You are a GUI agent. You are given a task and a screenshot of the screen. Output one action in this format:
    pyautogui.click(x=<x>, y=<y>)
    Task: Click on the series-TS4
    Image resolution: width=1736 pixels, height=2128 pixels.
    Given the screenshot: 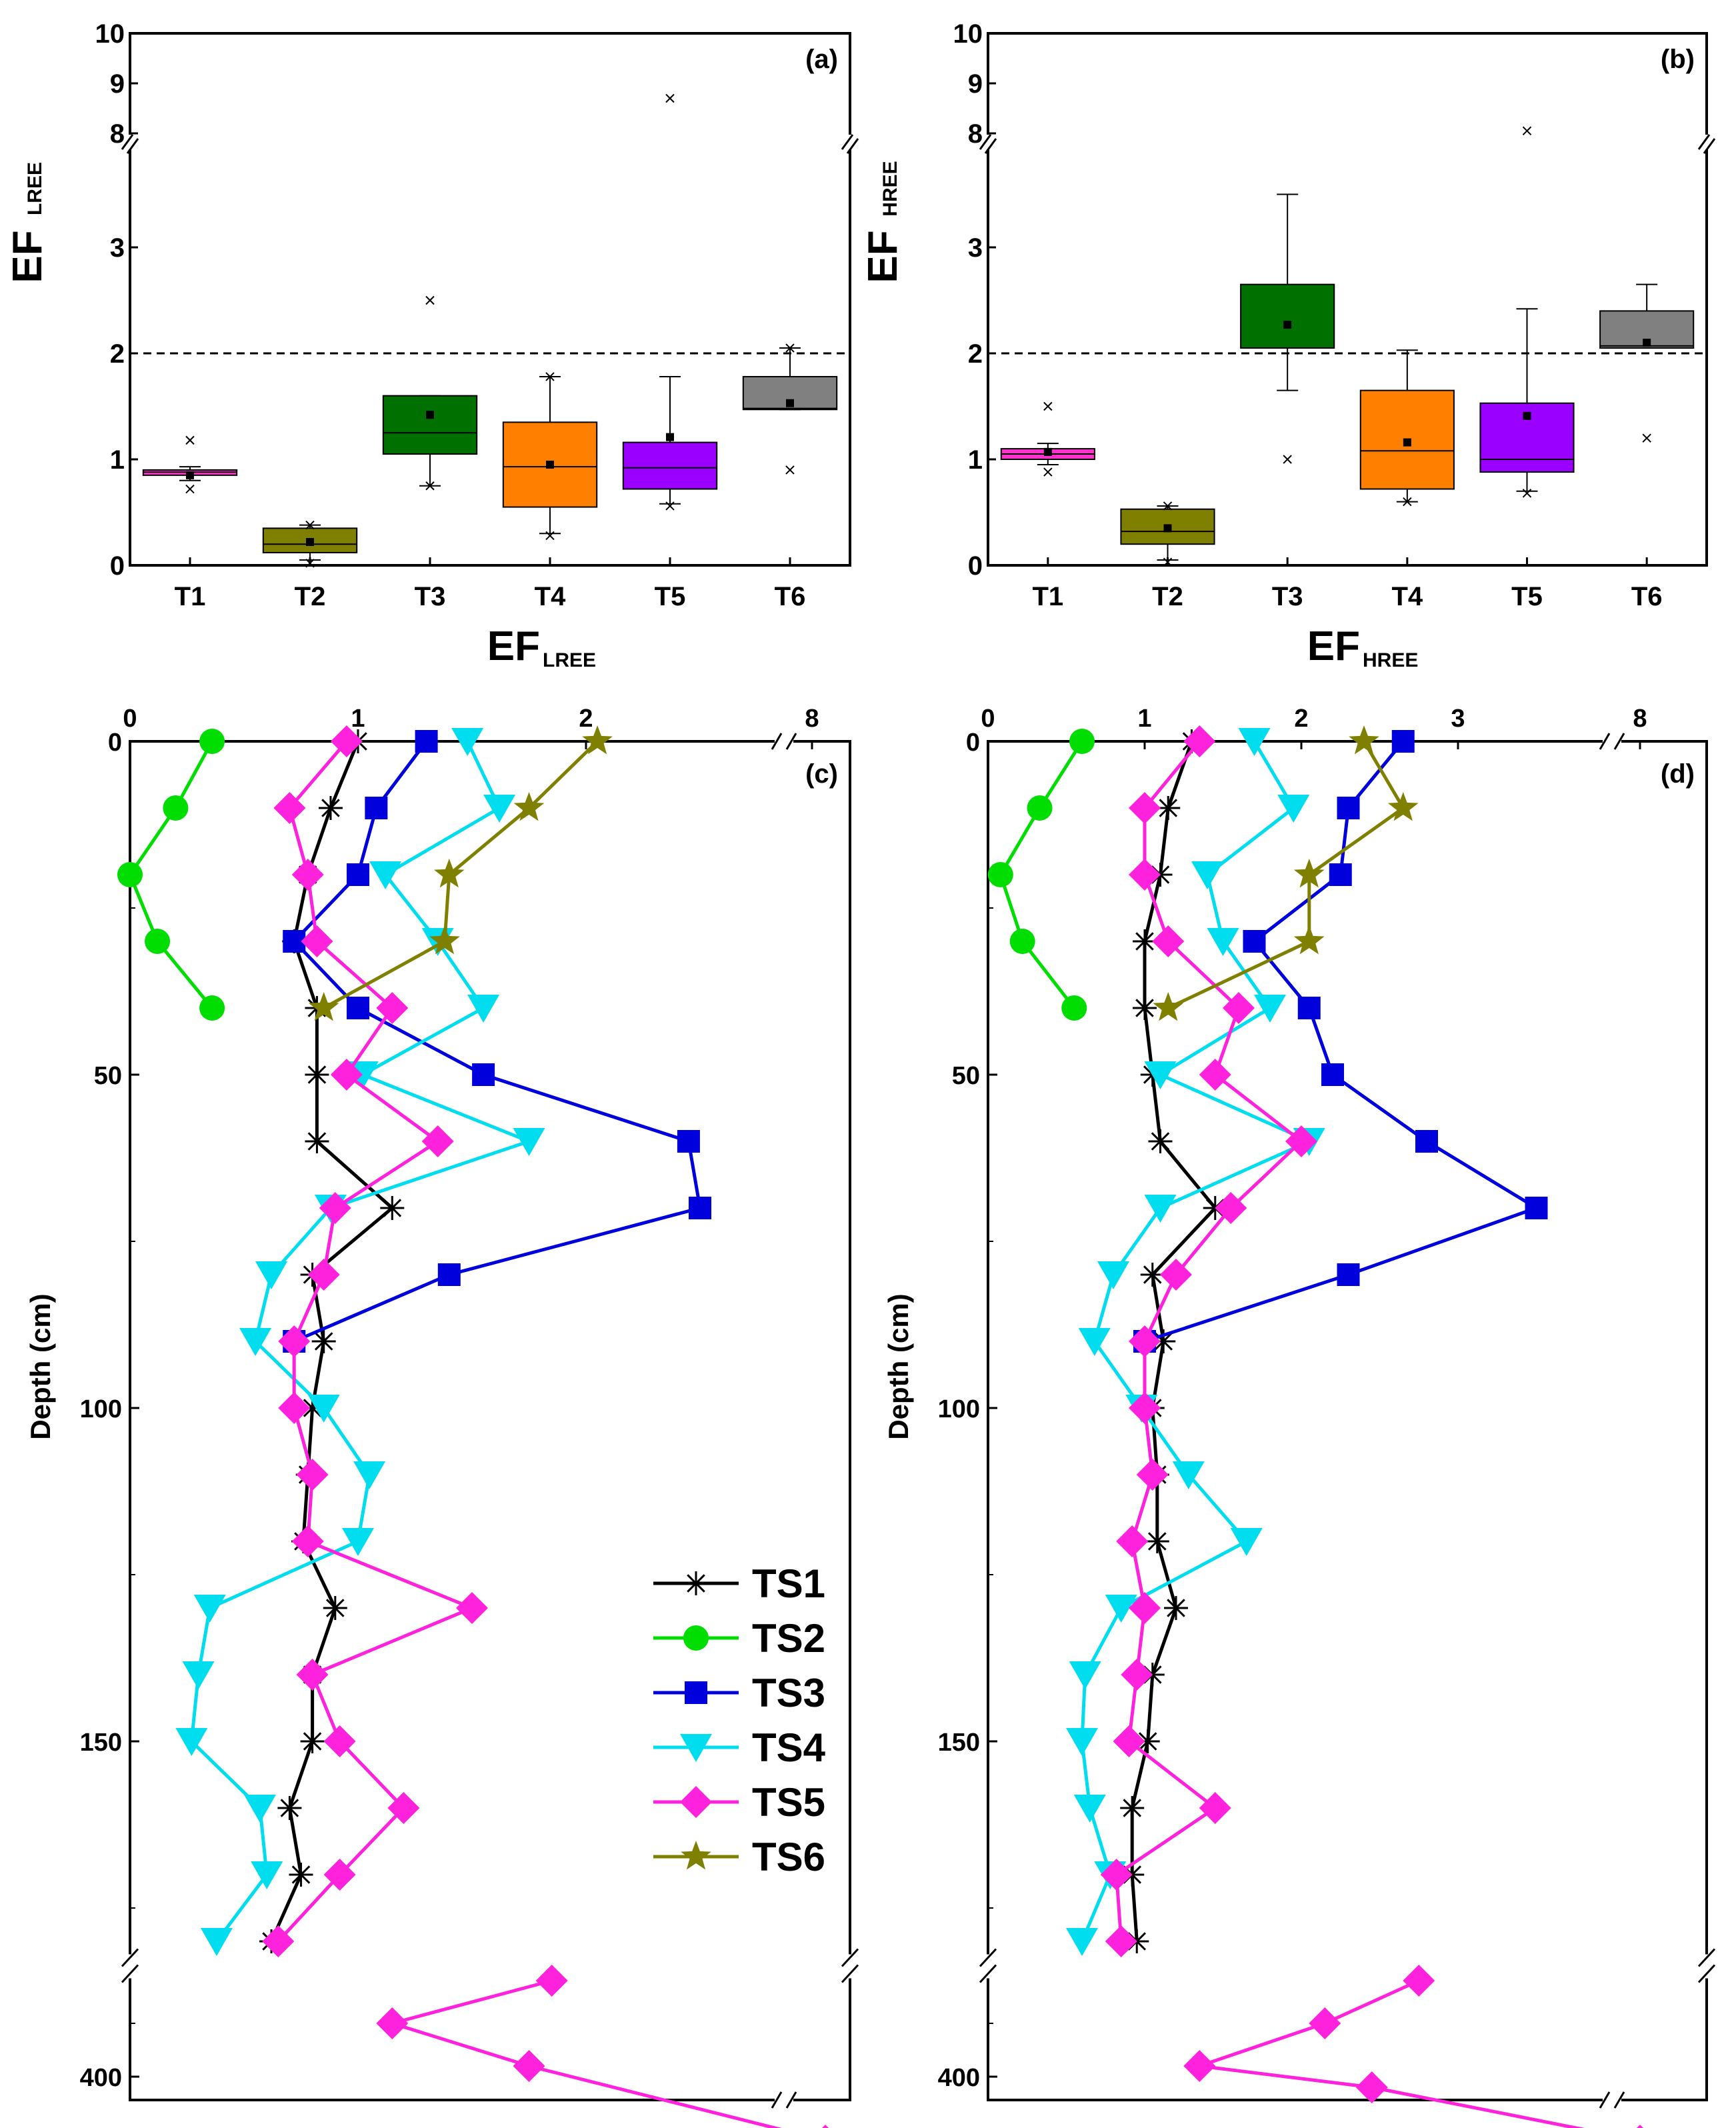 What is the action you would take?
    pyautogui.click(x=1195, y=1342)
    